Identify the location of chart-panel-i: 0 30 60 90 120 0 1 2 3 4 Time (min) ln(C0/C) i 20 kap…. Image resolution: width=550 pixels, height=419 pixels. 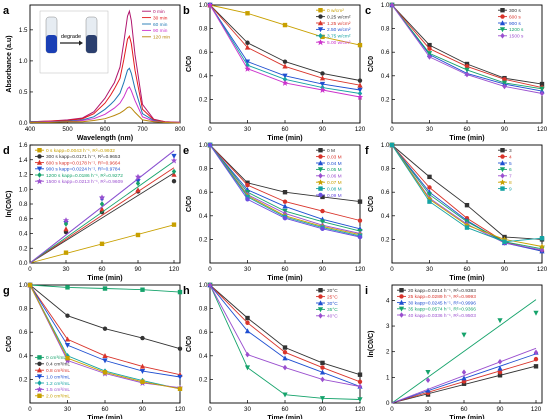
(454, 351).